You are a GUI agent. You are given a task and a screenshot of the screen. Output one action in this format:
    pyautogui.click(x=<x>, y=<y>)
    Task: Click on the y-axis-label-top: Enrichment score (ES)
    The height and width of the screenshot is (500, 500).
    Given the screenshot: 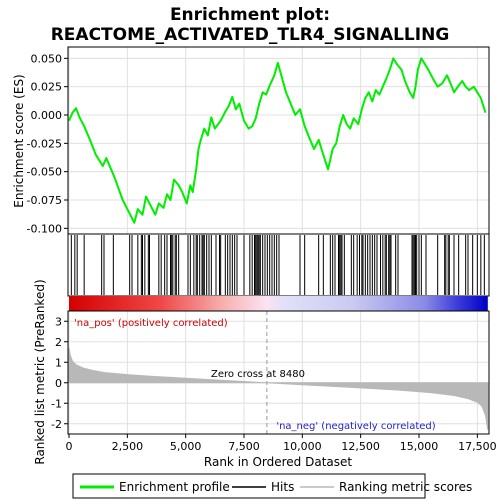 What is the action you would take?
    pyautogui.click(x=19, y=140)
    